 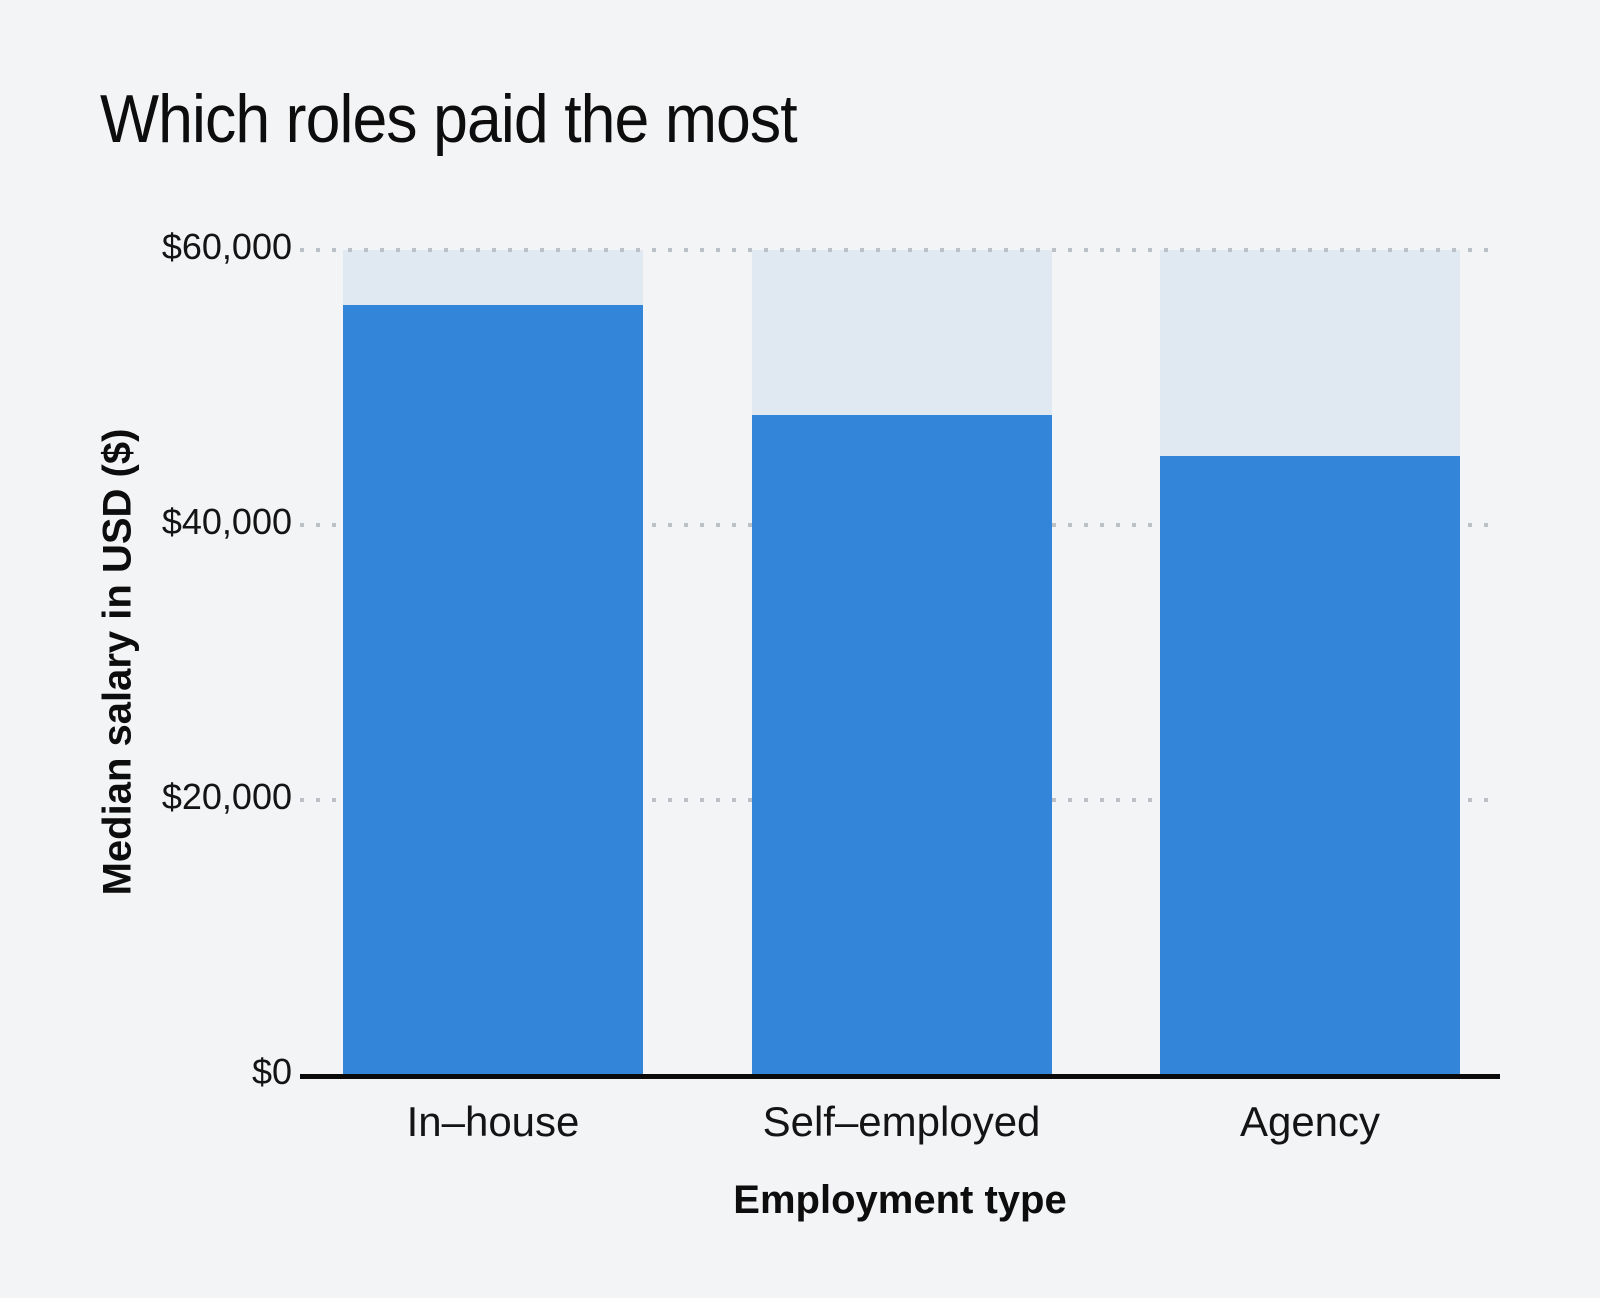 What do you see at coordinates (226, 521) in the screenshot?
I see `y-tick-label-40000: $40,000` at bounding box center [226, 521].